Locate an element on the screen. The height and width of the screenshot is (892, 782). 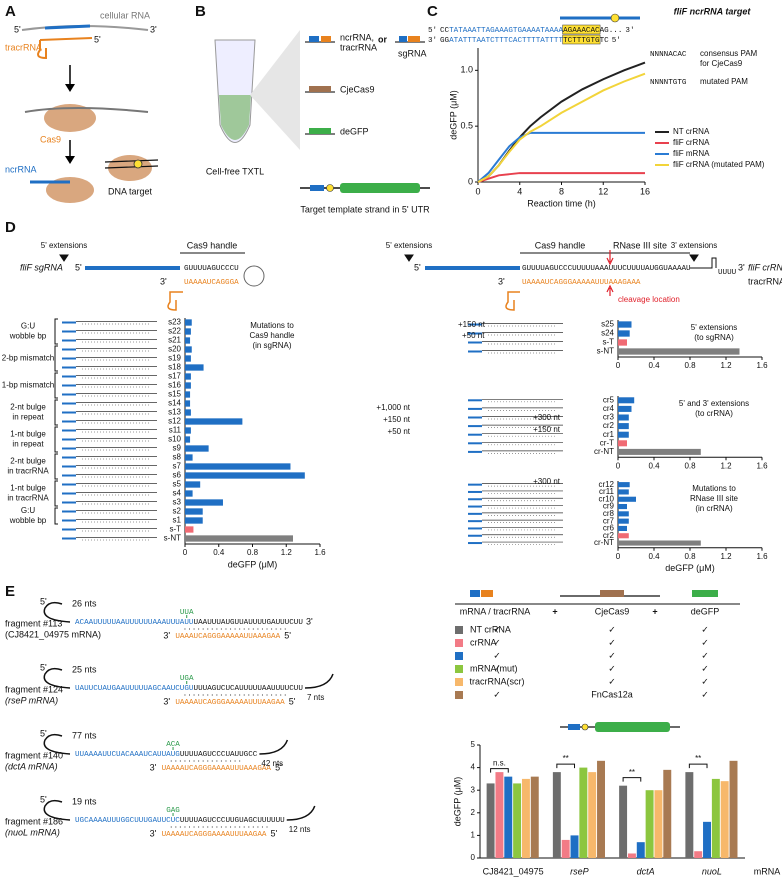
annotation: 5' extensions is located at coordinates (714, 327).